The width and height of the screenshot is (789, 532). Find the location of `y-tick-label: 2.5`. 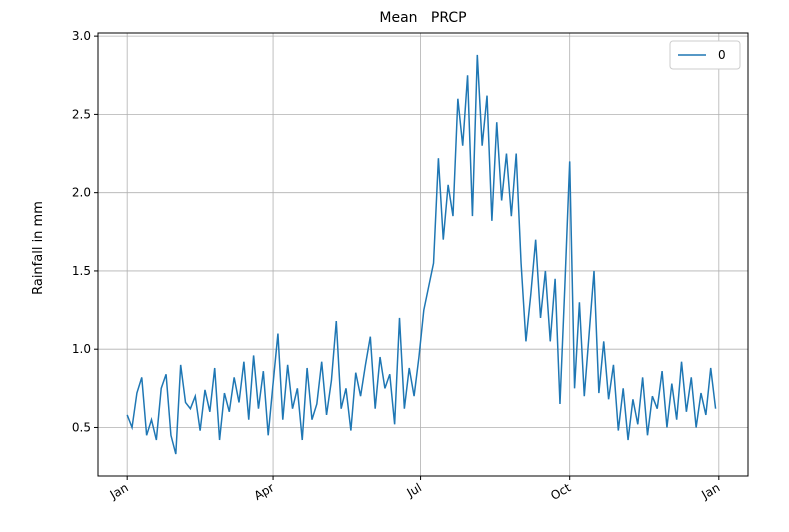

y-tick-label: 2.5 is located at coordinates (81, 114).